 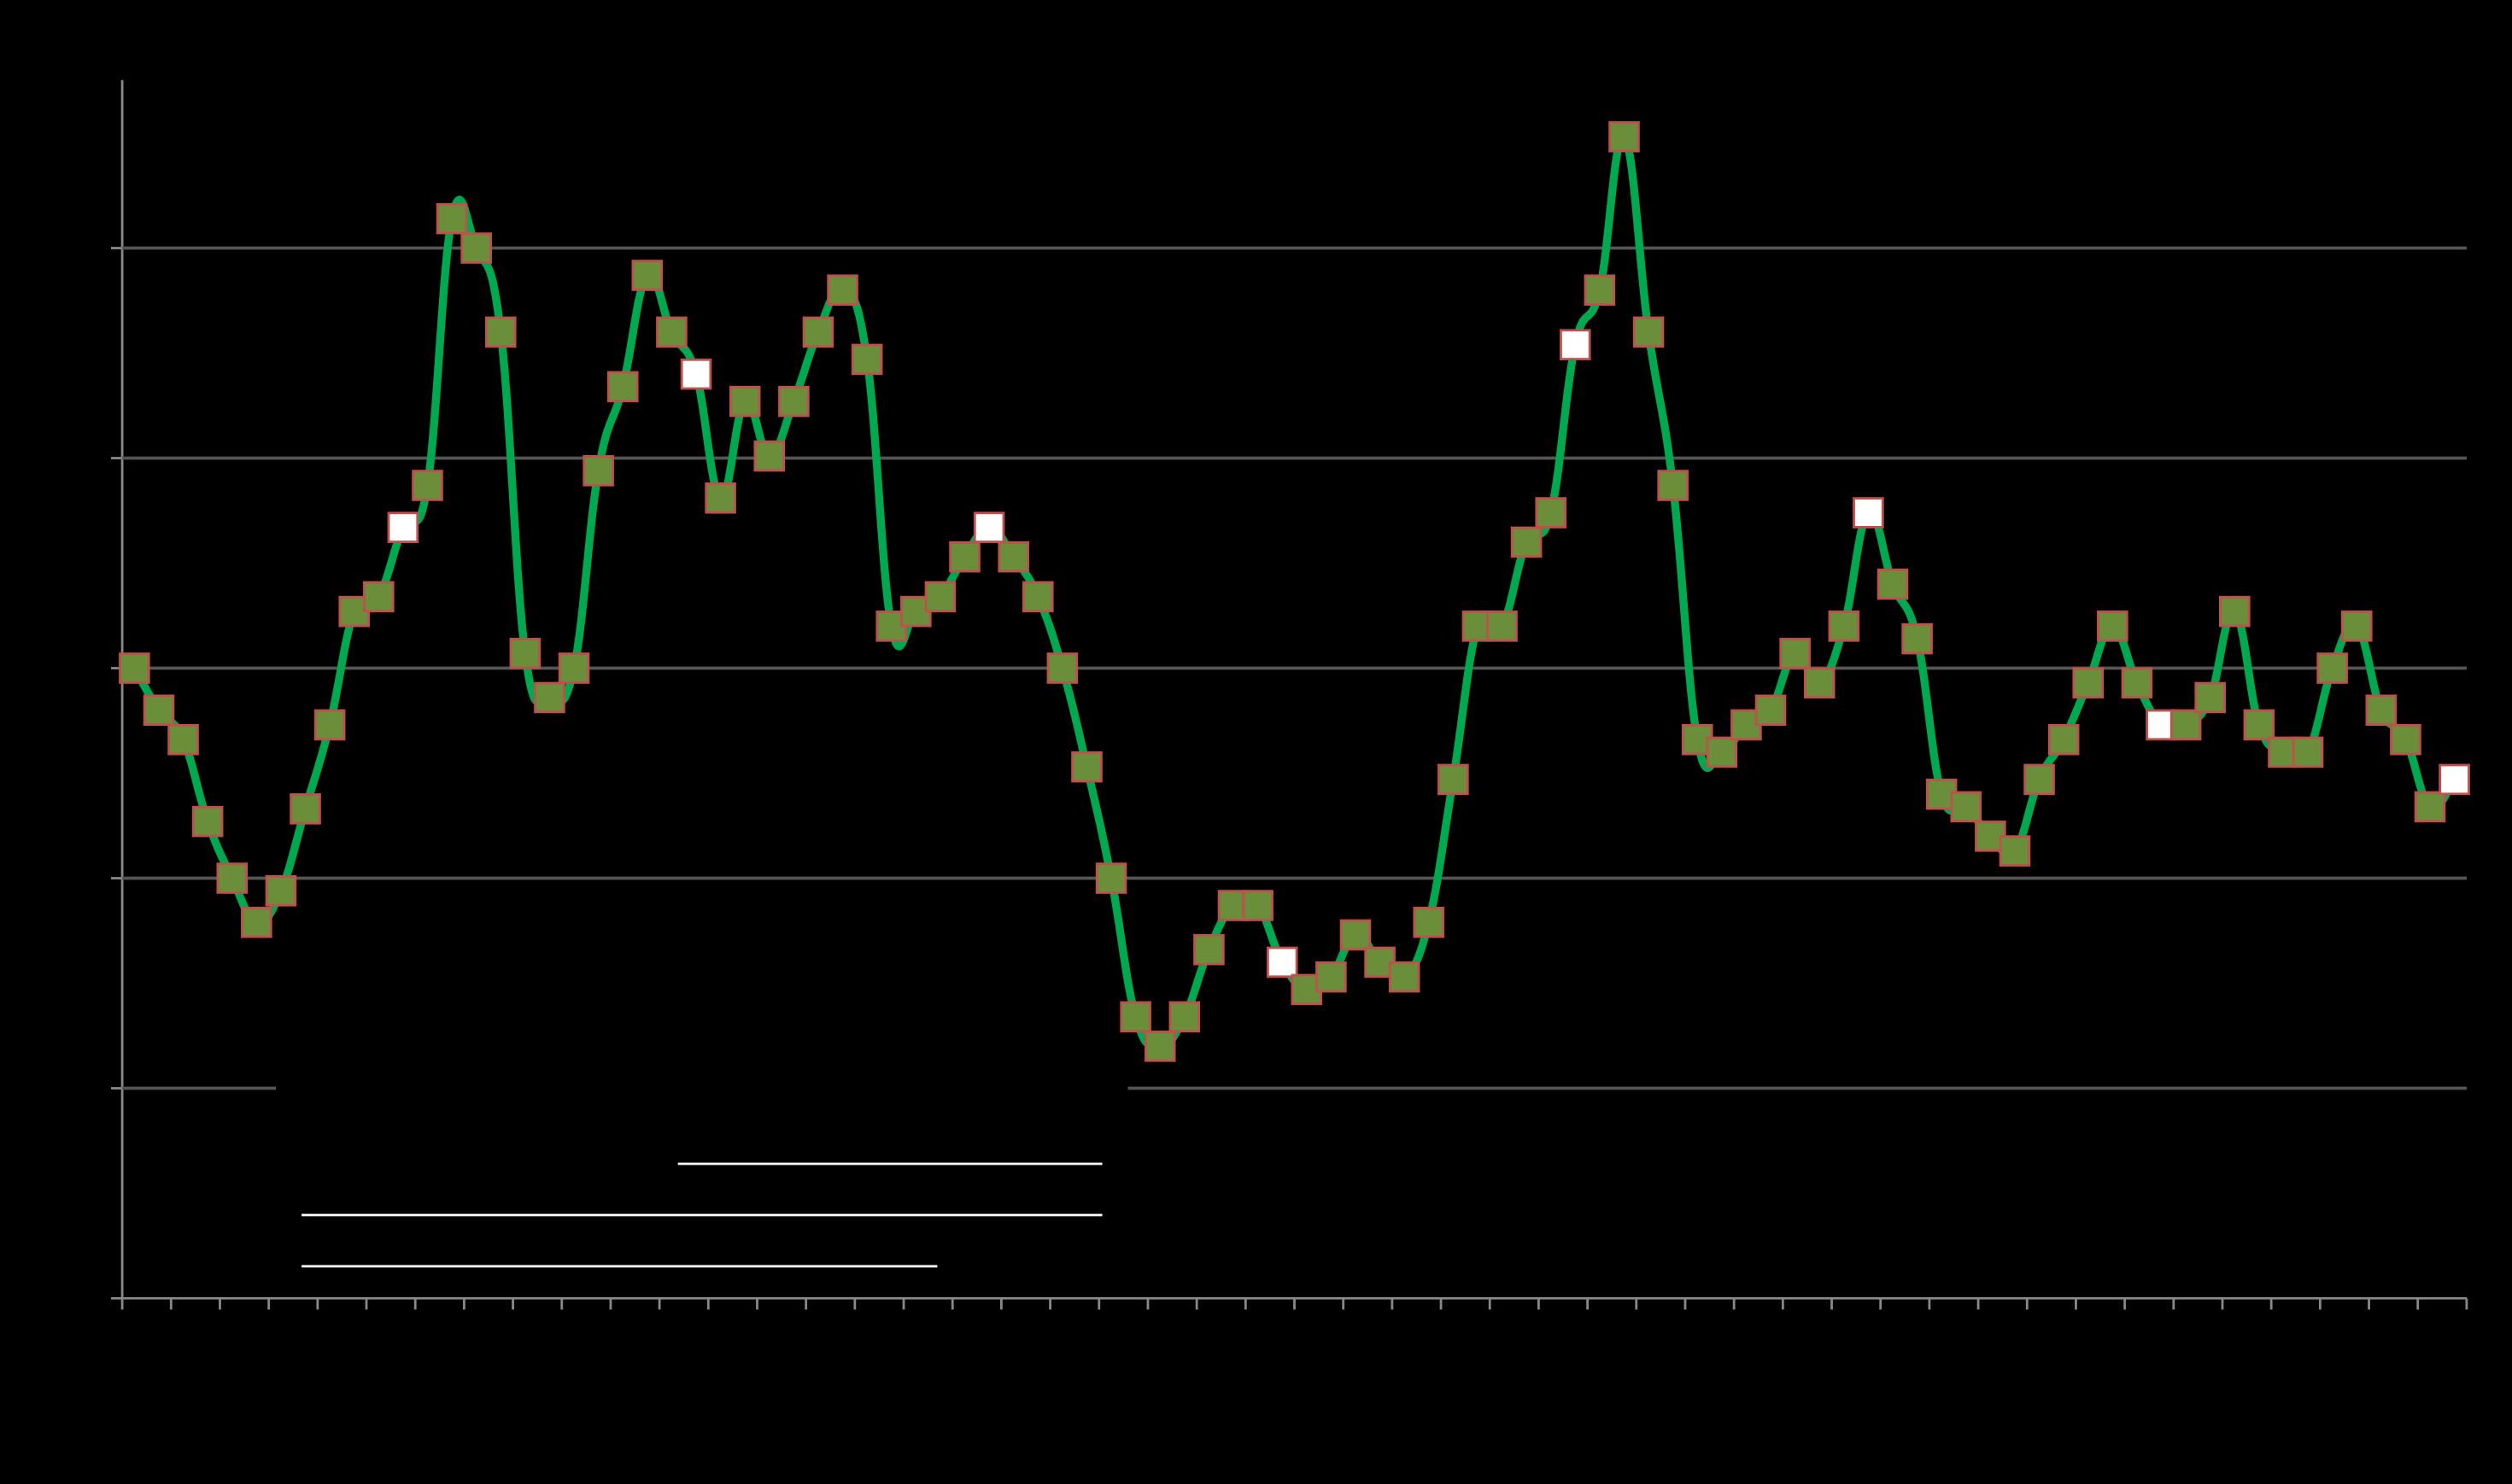 I want to click on legend, so click(x=702, y=1172).